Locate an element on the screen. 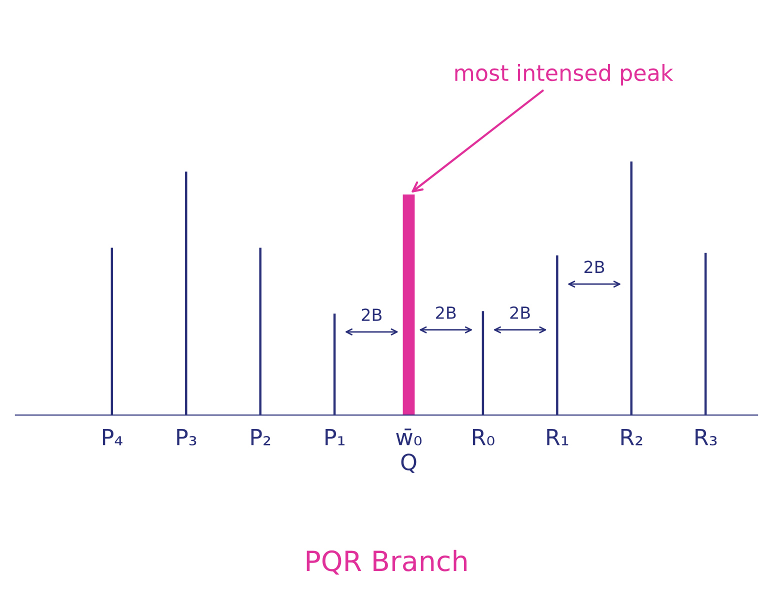 This screenshot has width=773, height=593. x-tick-label: R₁ is located at coordinates (557, 437).